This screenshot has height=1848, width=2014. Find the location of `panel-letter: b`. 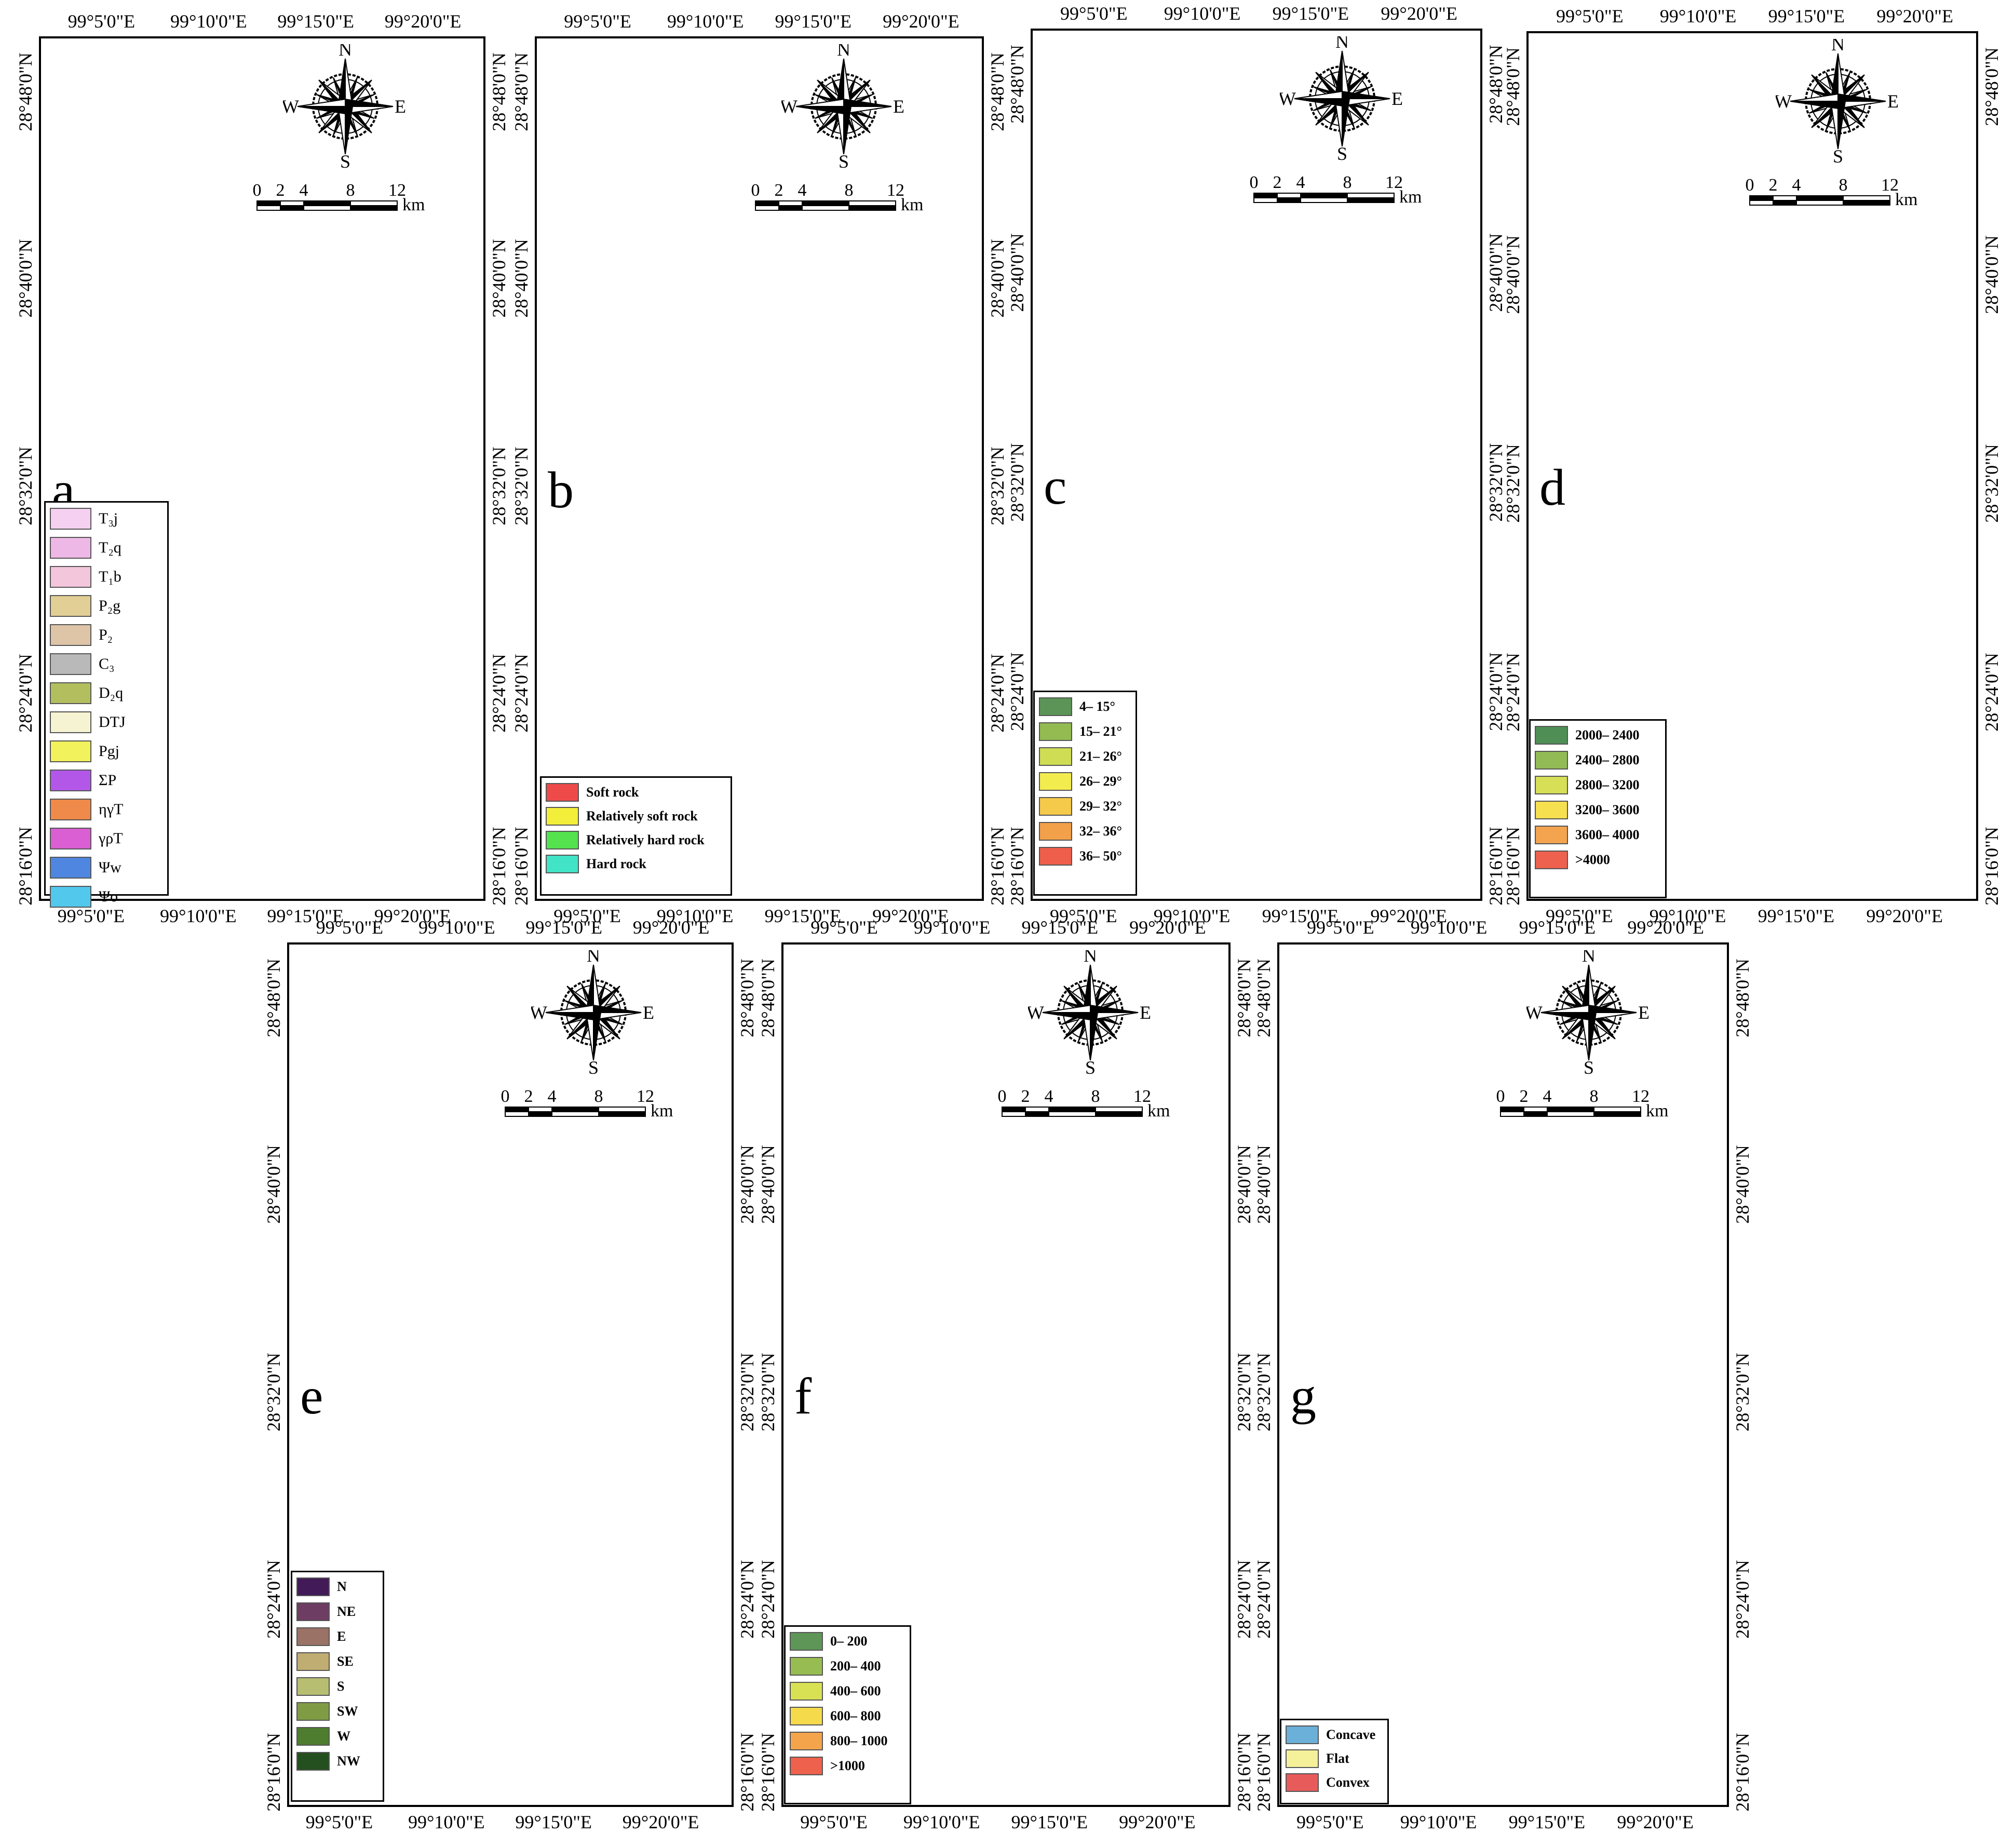

panel-letter: b is located at coordinates (561, 490).